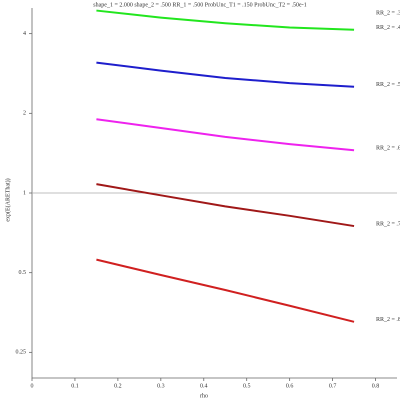 The image size is (400, 400). Describe the element at coordinates (204, 396) in the screenshot. I see `x-axis-label: rho` at that location.